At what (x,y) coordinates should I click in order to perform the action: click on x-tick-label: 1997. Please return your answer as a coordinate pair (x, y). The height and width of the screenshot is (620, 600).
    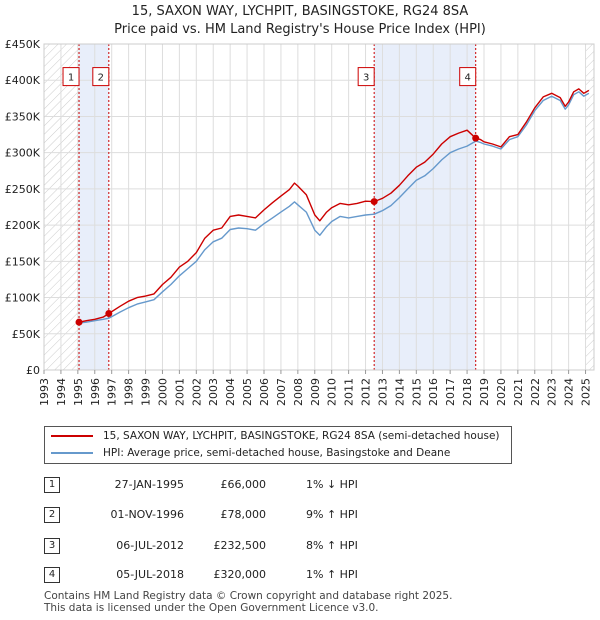
    Looking at the image, I should click on (112, 392).